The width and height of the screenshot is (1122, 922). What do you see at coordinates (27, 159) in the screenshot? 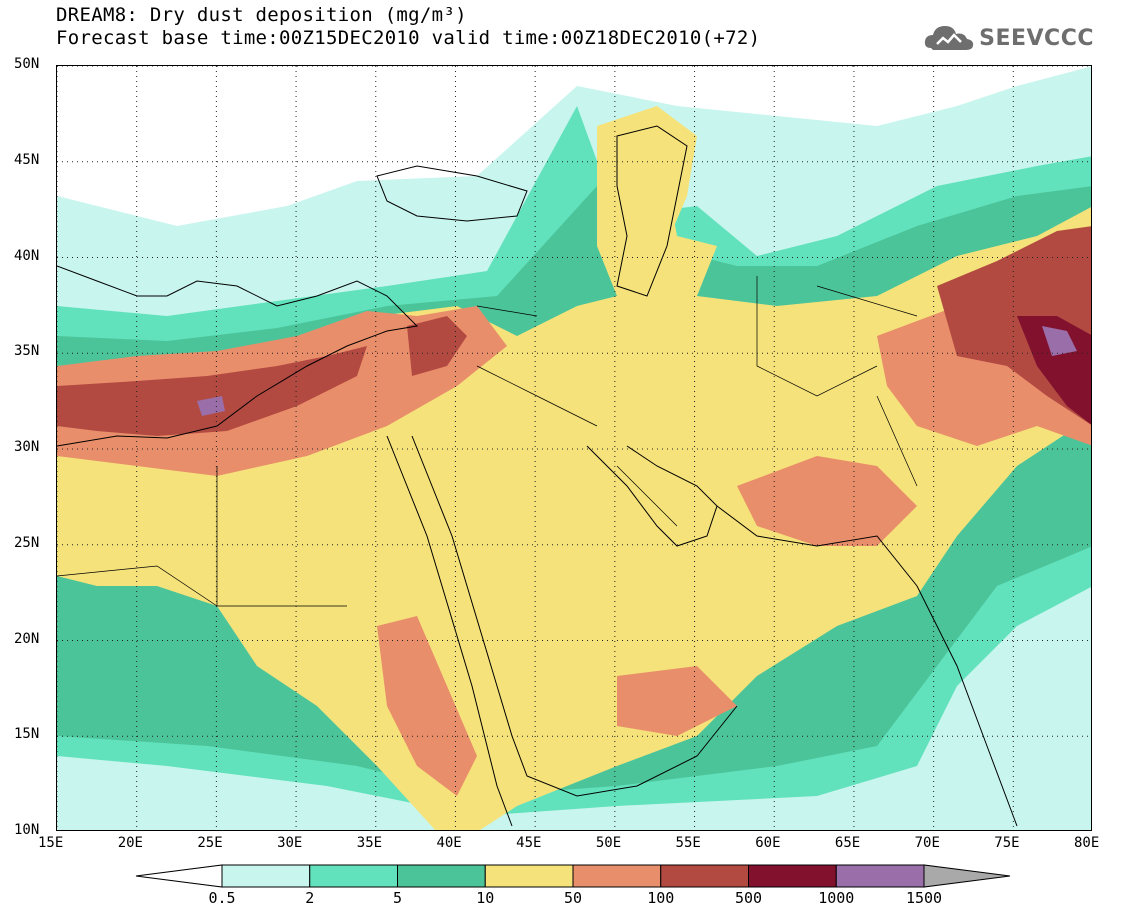
I see `lat-tick-label: 45N` at bounding box center [27, 159].